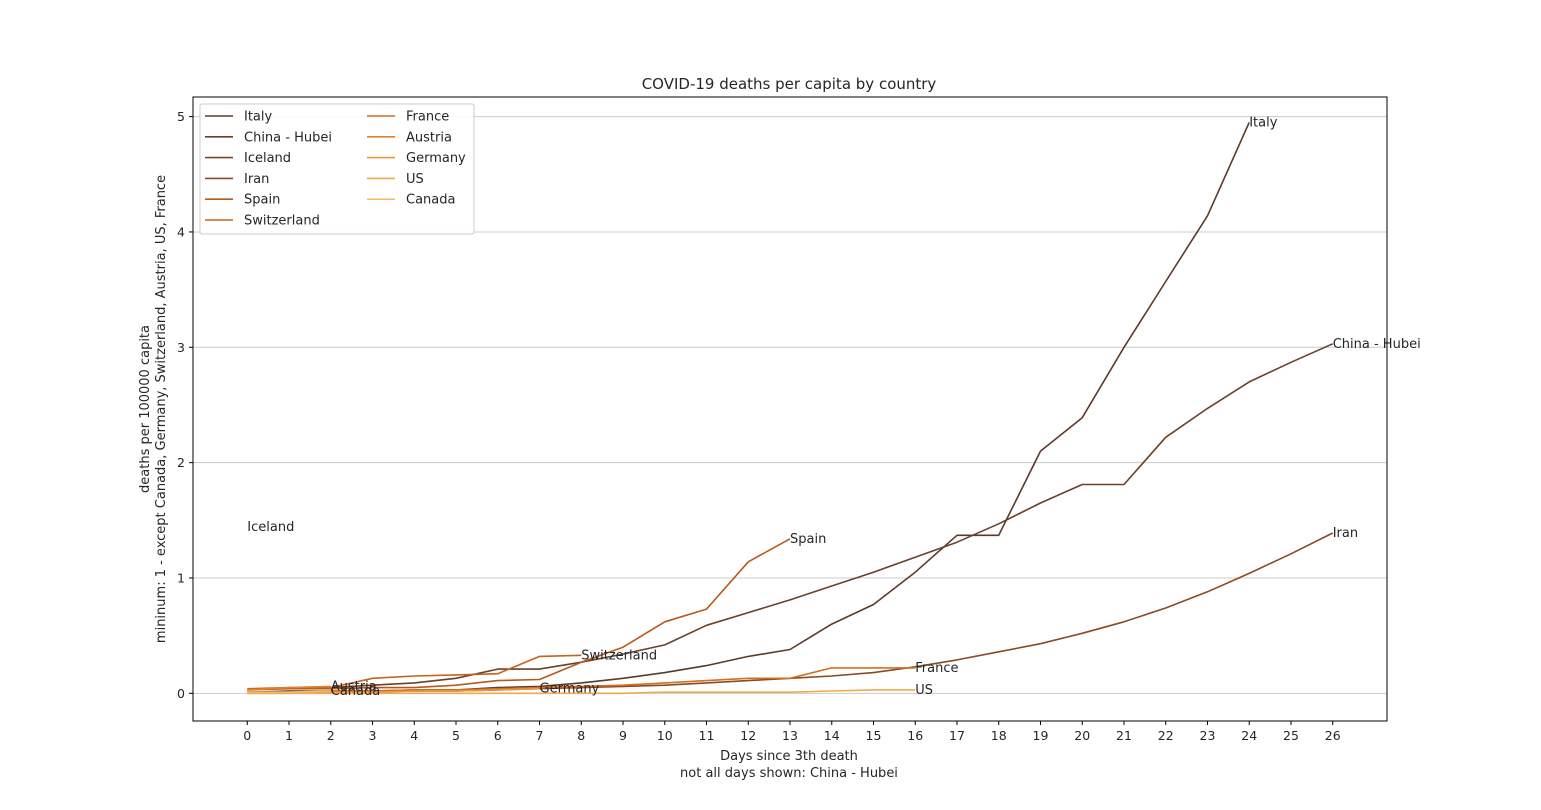 This screenshot has width=1541, height=810. Describe the element at coordinates (1041, 735) in the screenshot. I see `x-tick-label: 19` at that location.